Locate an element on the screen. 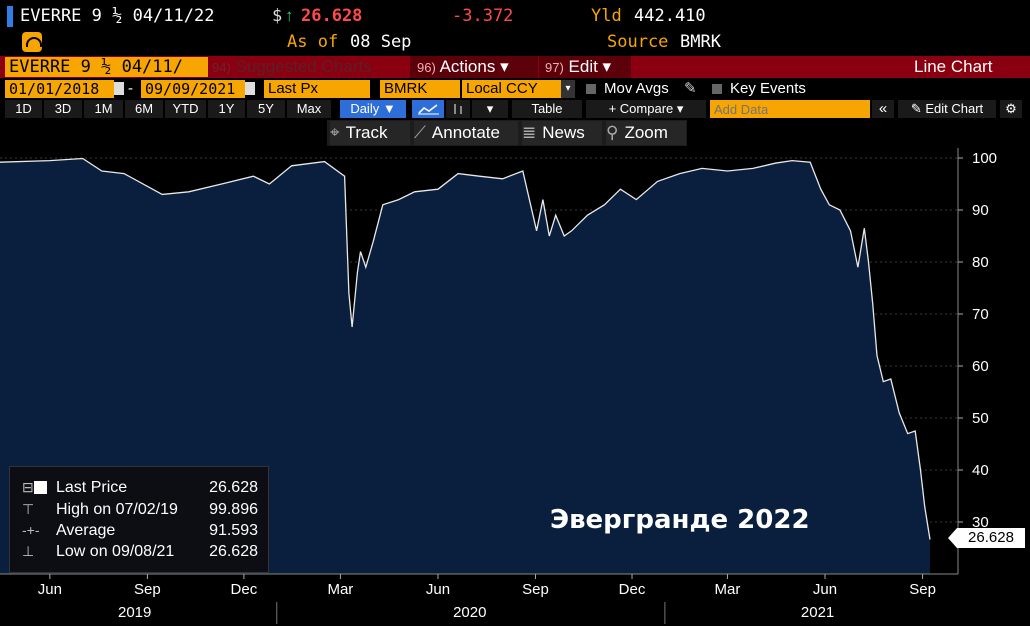  edit-menu: 97) Edit ▾ is located at coordinates (578, 67).